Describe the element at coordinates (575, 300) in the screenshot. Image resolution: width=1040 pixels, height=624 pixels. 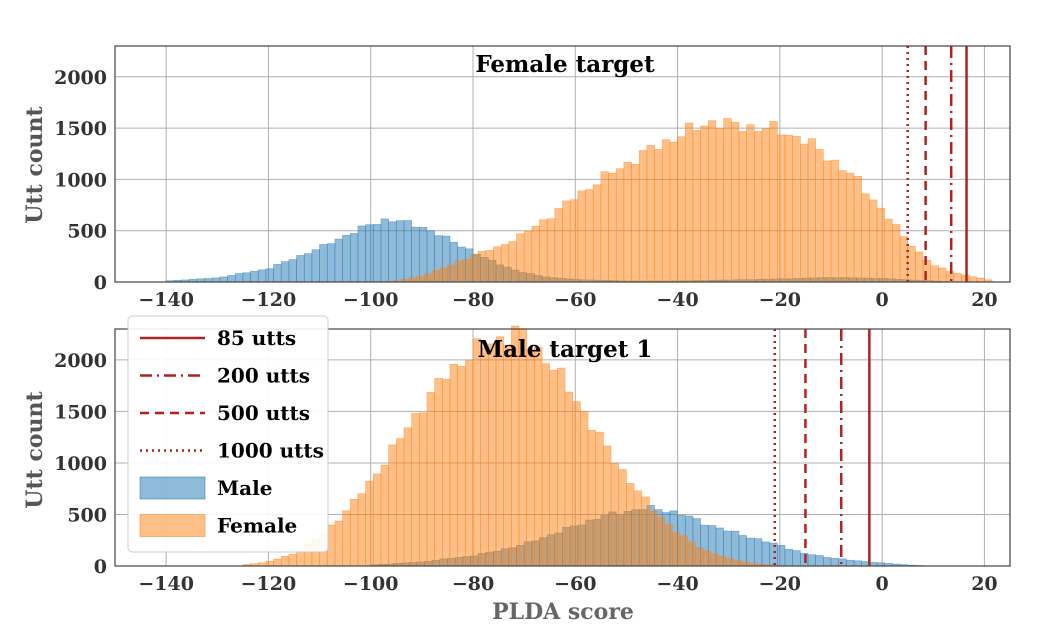
I see `x-tick-label: −60` at that location.